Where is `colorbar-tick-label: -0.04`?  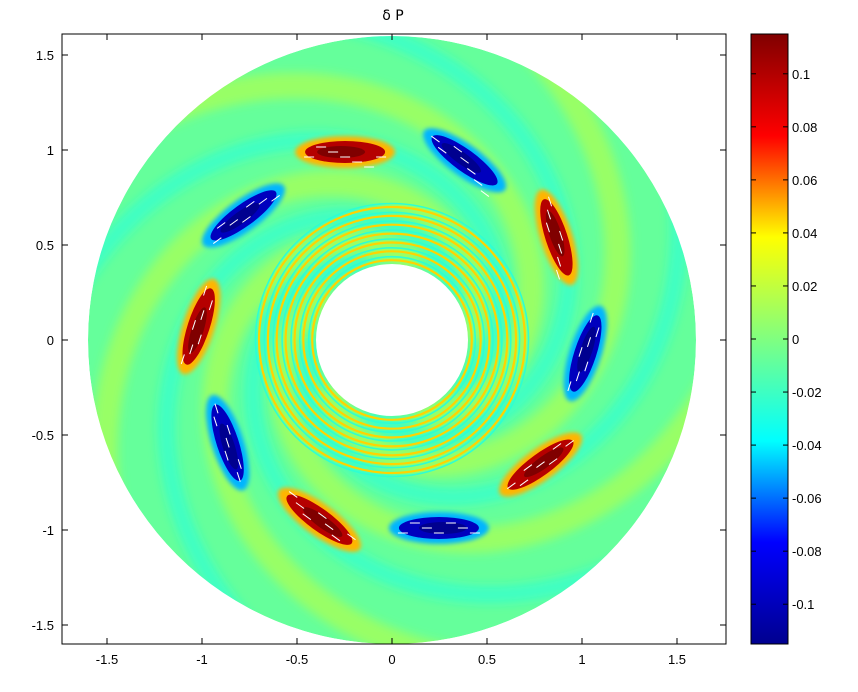 colorbar-tick-label: -0.04 is located at coordinates (807, 445).